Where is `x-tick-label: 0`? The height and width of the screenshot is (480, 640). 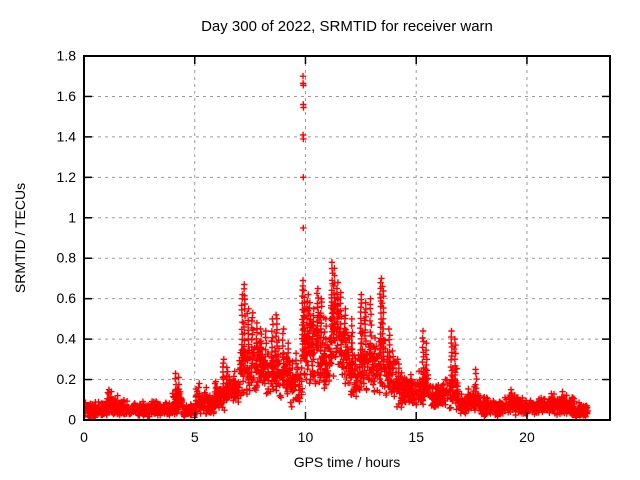
x-tick-label: 0 is located at coordinates (84, 437).